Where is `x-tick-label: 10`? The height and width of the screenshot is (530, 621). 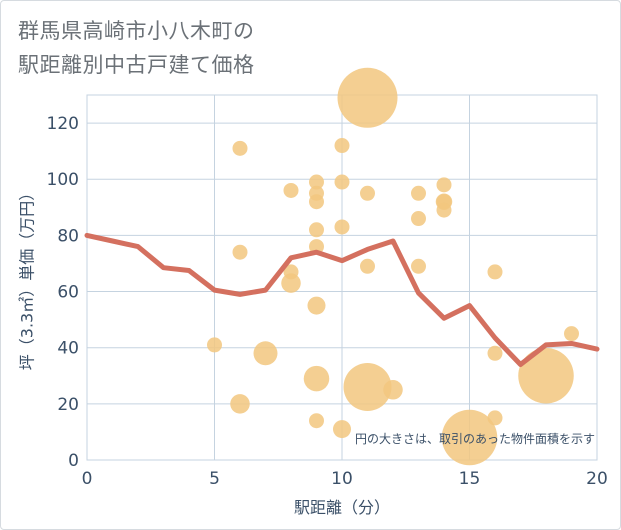
x-tick-label: 10 is located at coordinates (342, 479).